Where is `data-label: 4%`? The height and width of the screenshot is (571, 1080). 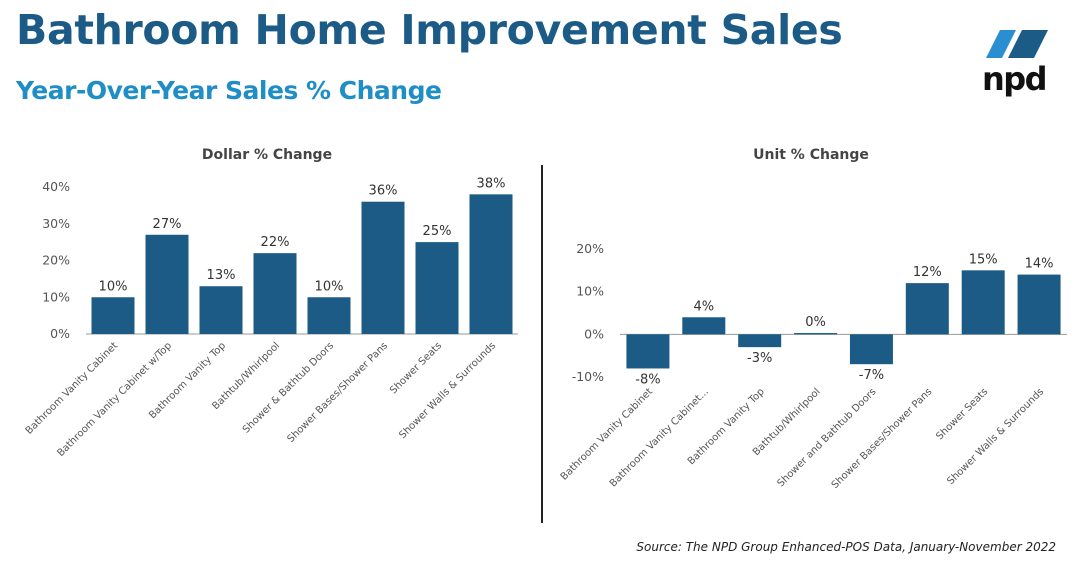
data-label: 4% is located at coordinates (704, 306).